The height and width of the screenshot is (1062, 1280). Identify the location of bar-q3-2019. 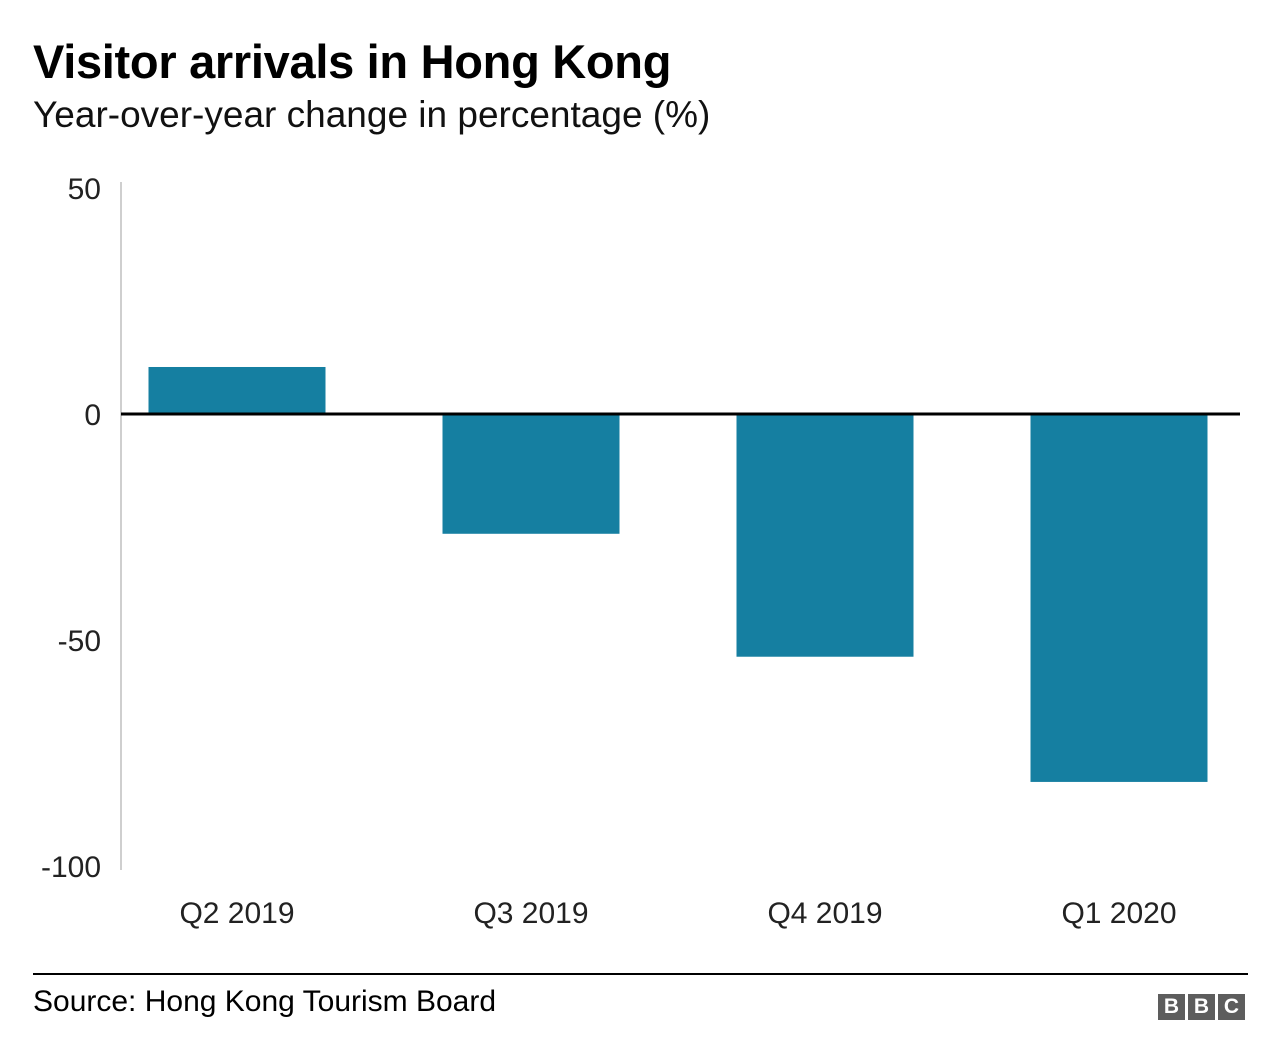
(531, 474).